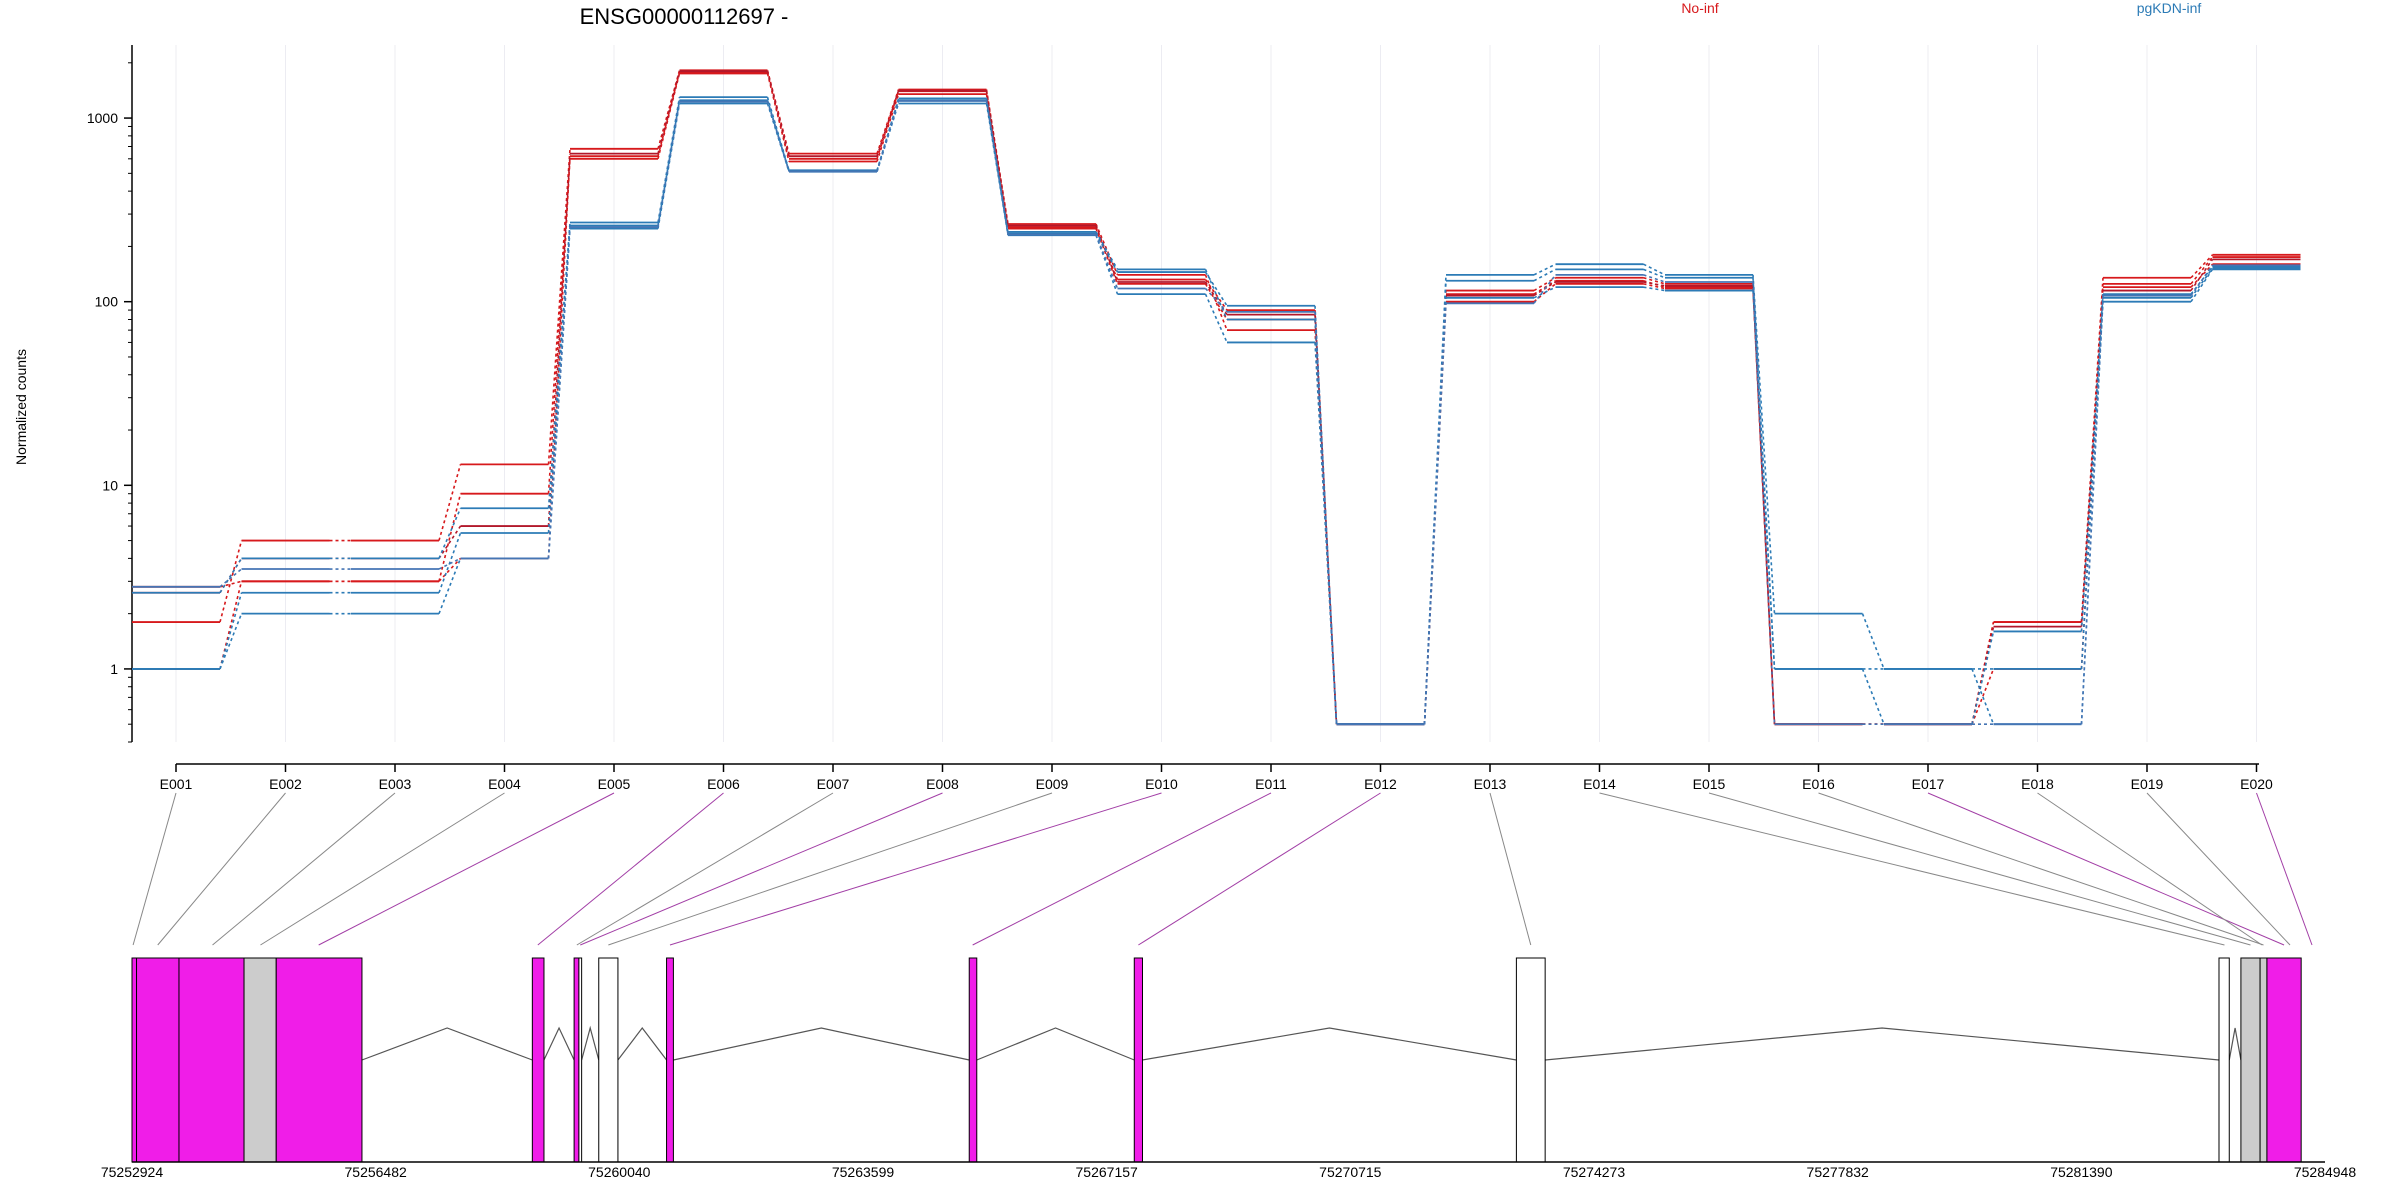 Image resolution: width=2400 pixels, height=1200 pixels. I want to click on y-tick-label-10: 10, so click(110, 485).